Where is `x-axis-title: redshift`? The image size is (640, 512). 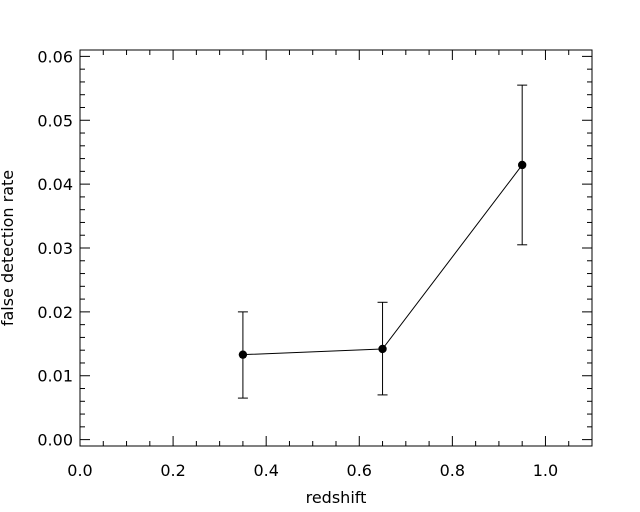 x-axis-title: redshift is located at coordinates (336, 497).